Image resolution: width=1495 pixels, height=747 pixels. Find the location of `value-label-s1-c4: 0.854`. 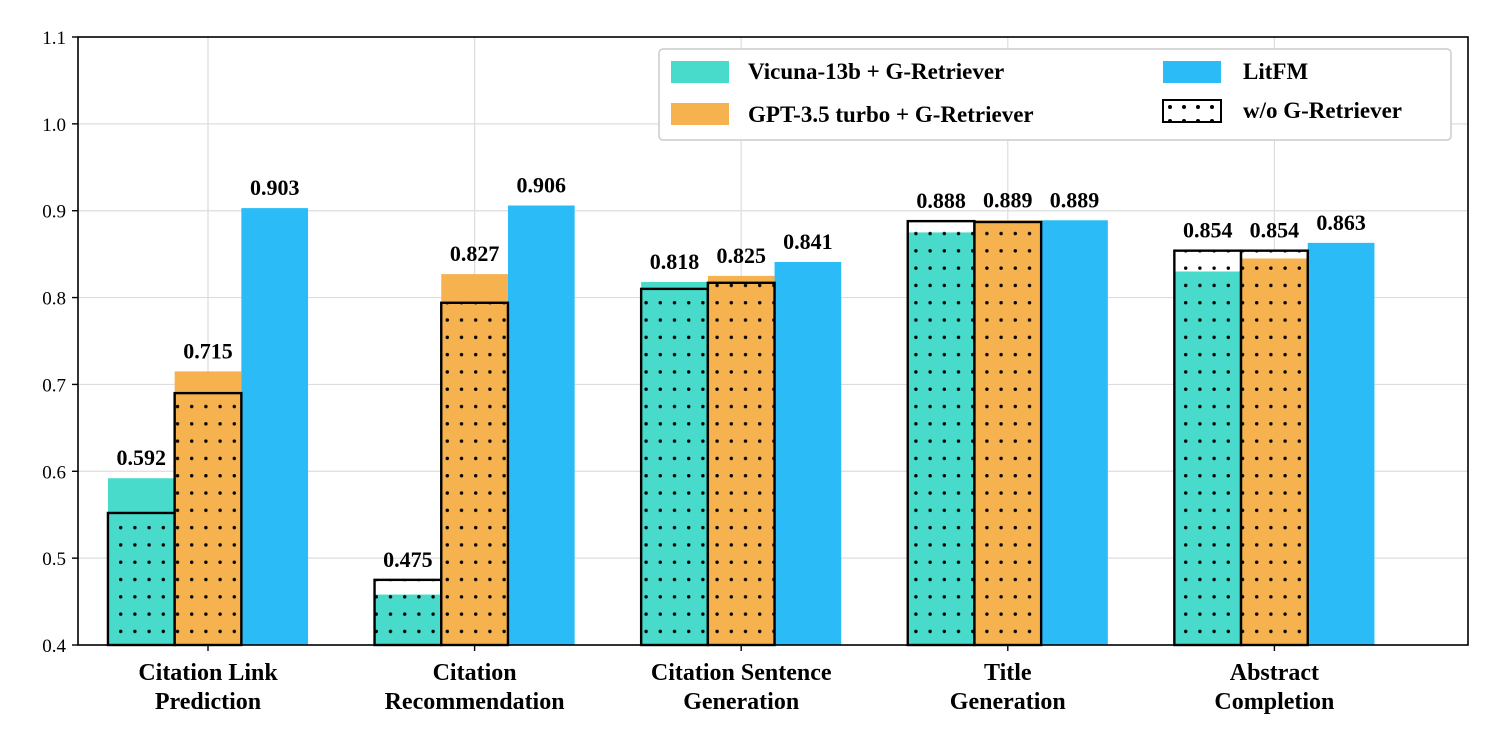

value-label-s1-c4: 0.854 is located at coordinates (1275, 230).